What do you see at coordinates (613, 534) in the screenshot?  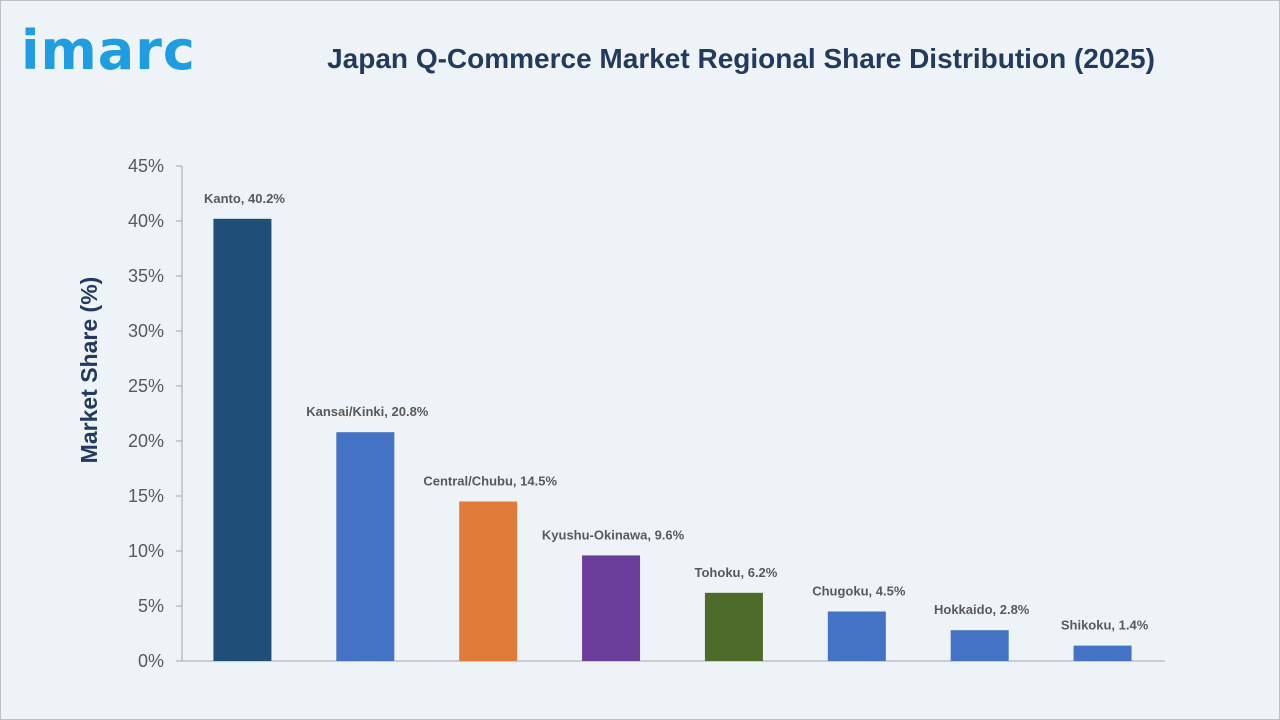 I see `data-label: Kyushu-Okinawa, 9.6%` at bounding box center [613, 534].